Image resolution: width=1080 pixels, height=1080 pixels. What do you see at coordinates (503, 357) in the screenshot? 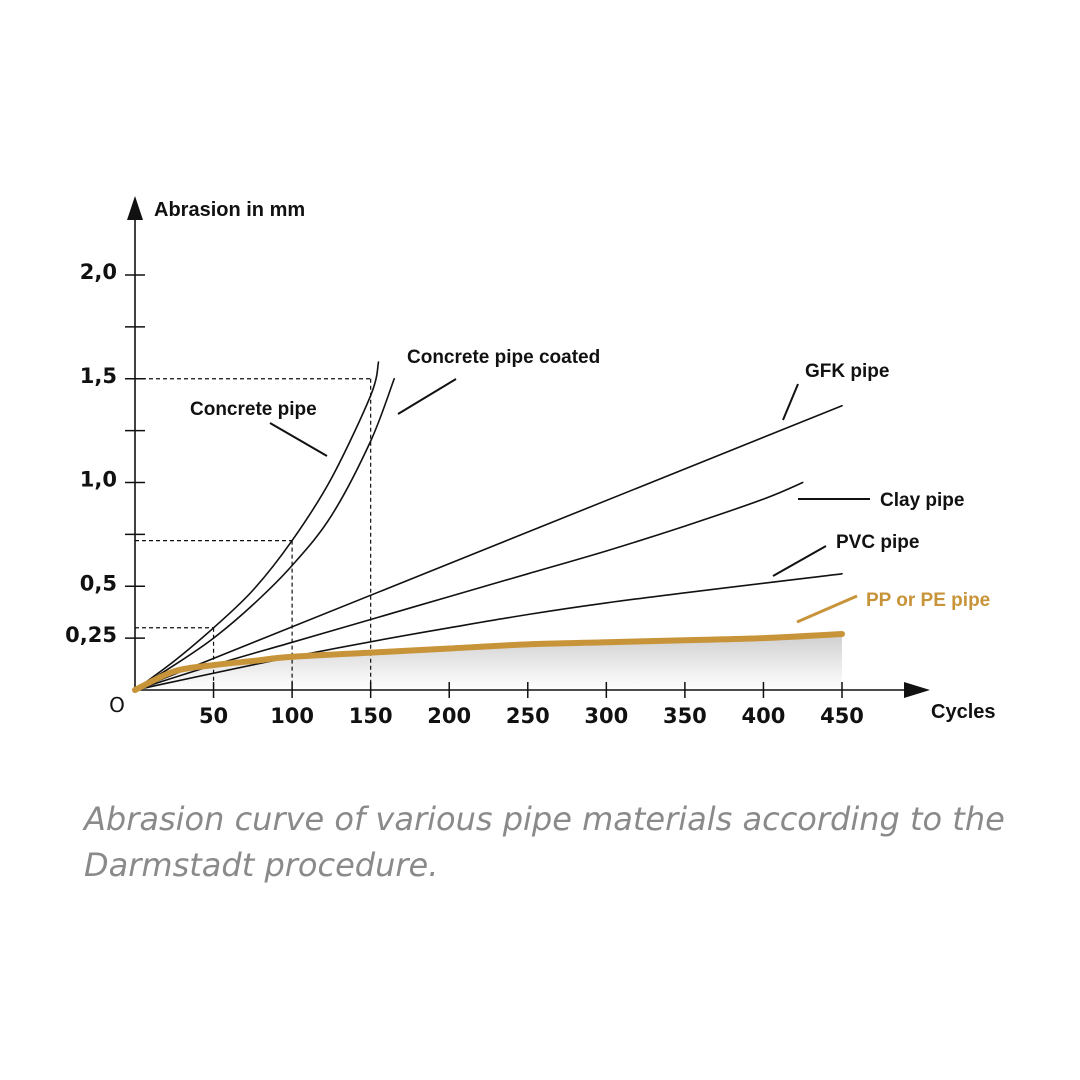
I see `series-label-concrete-pipe-coated: Concrete pipe coated` at bounding box center [503, 357].